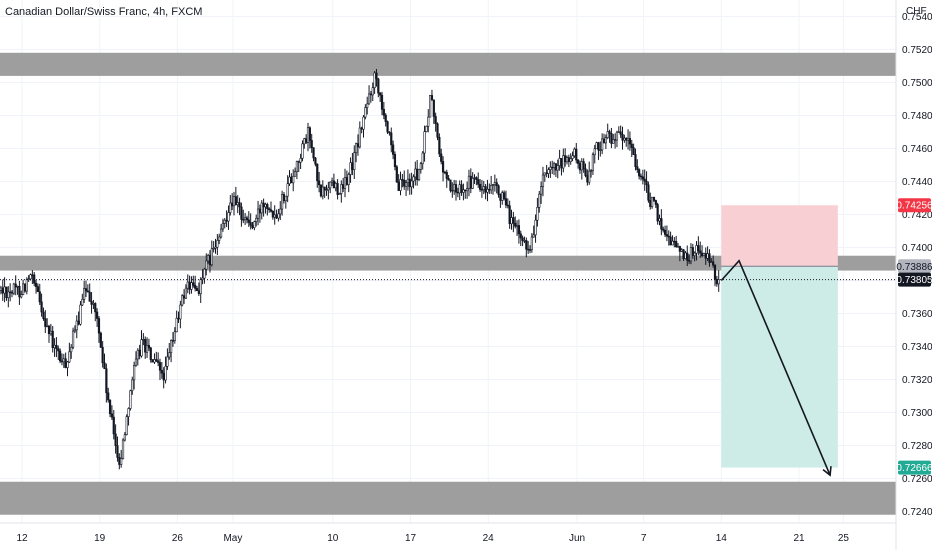  I want to click on x-axis: 12 19 26 May 10 17 24 Jun 7 14 21 25, so click(432, 538).